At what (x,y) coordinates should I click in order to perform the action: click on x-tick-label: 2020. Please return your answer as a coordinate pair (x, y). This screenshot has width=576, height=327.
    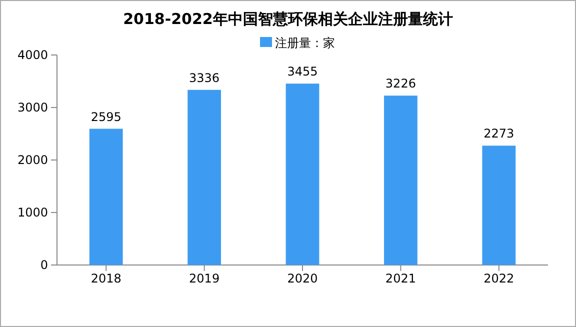
    Looking at the image, I should click on (302, 279).